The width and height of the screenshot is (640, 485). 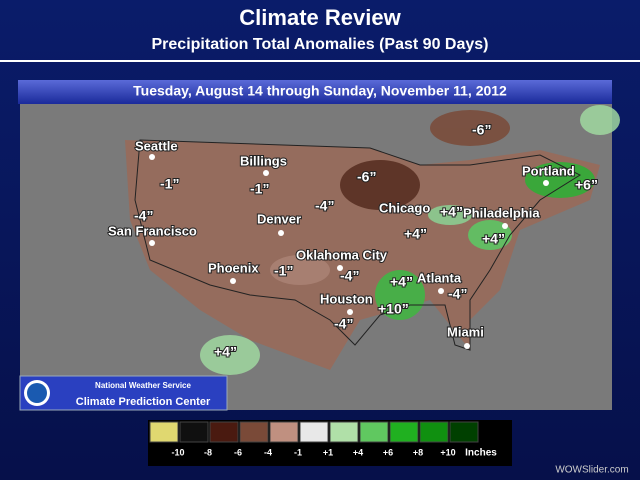 What do you see at coordinates (279, 218) in the screenshot?
I see `city-label: Denver` at bounding box center [279, 218].